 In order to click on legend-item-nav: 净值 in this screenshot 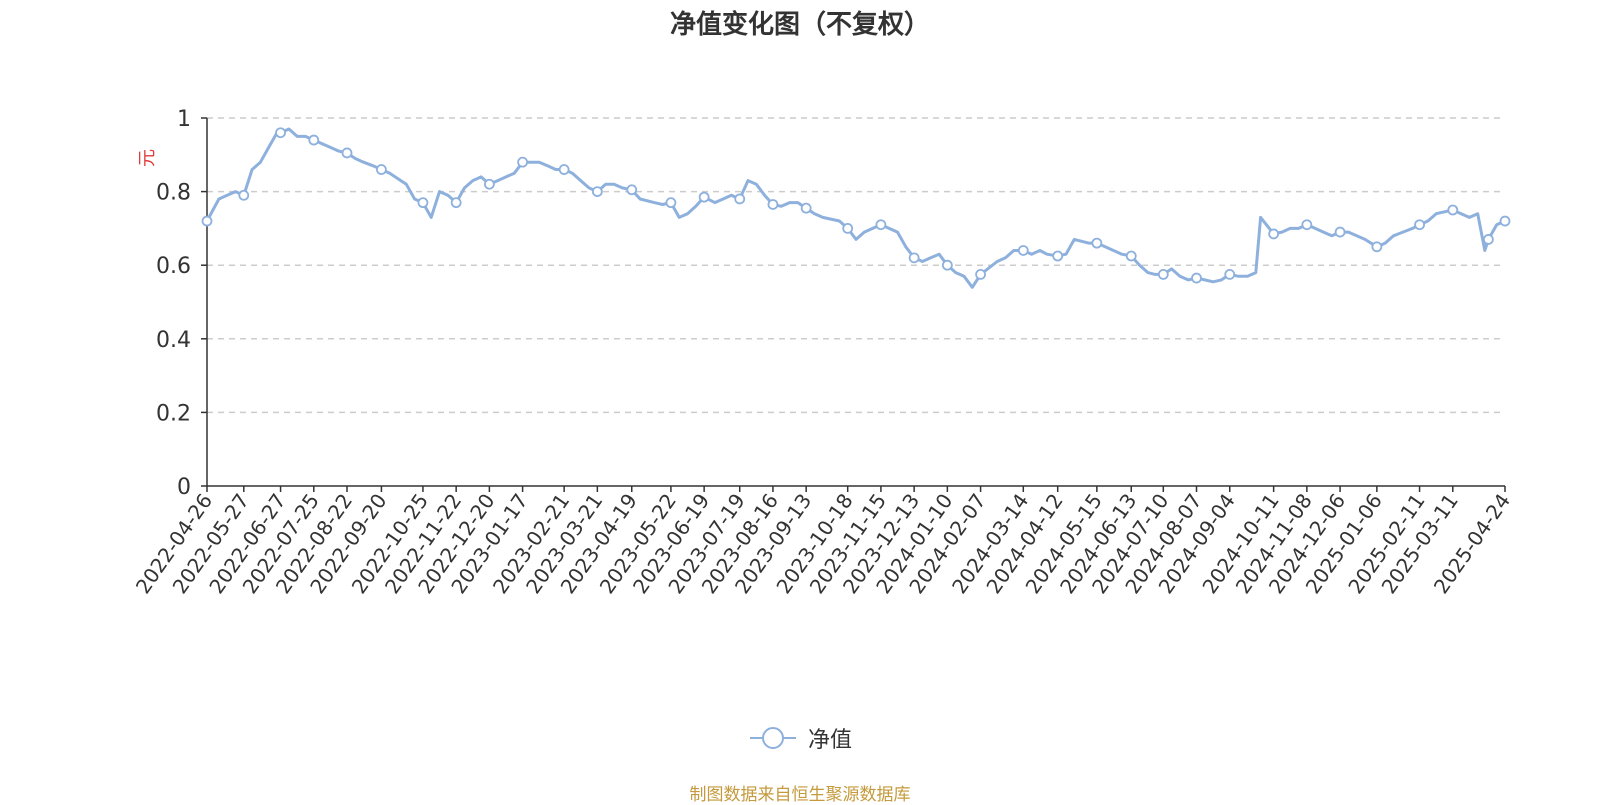, I will do `click(800, 738)`.